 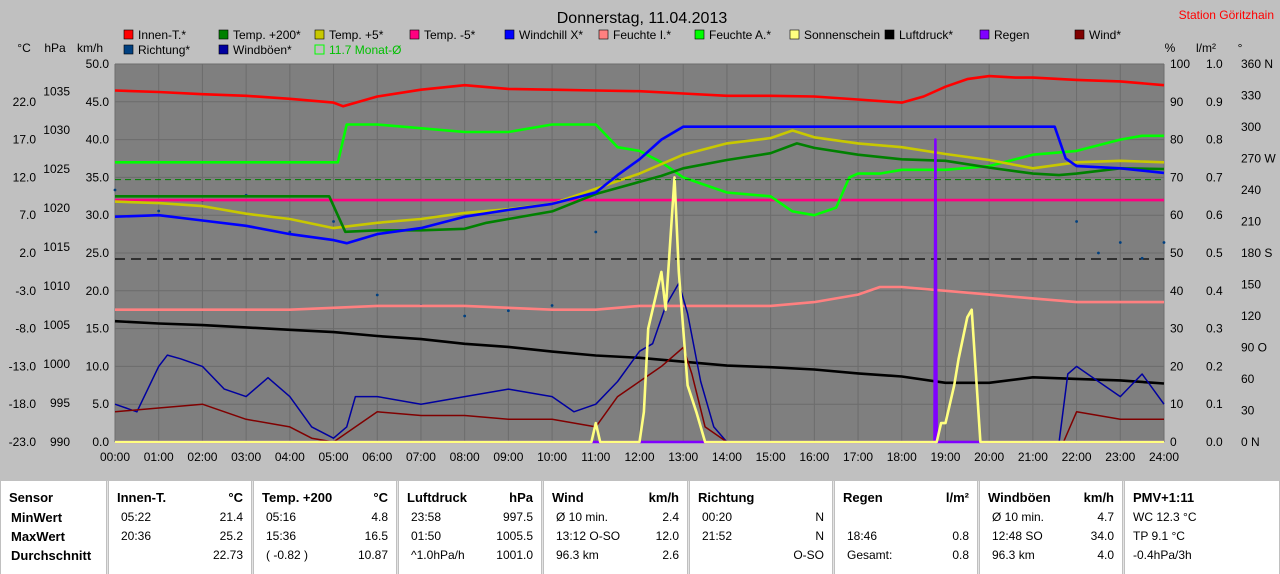 What do you see at coordinates (989, 457) in the screenshot?
I see `x-tick-label: 20:00` at bounding box center [989, 457].